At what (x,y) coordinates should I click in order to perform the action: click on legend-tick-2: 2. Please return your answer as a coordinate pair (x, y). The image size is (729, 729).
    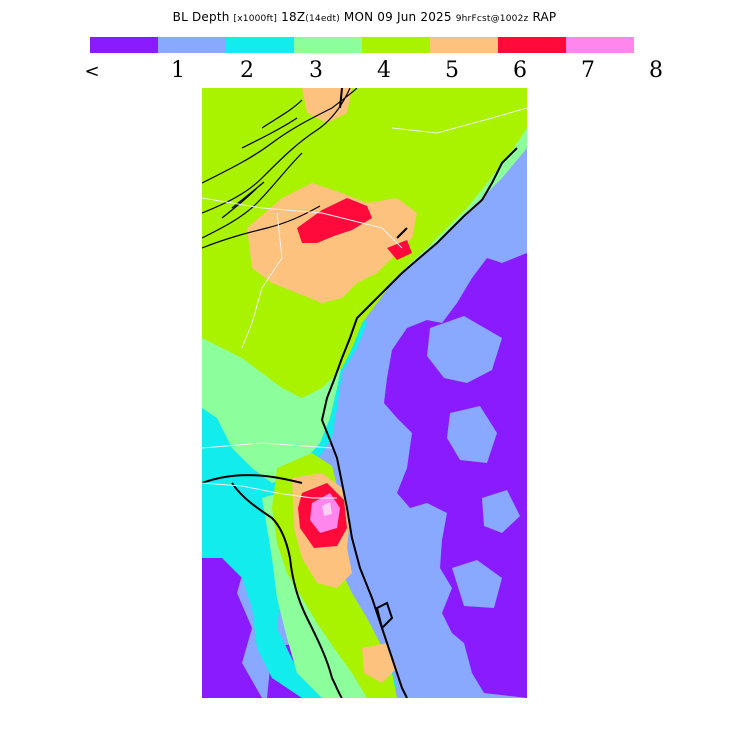
    Looking at the image, I should click on (247, 70).